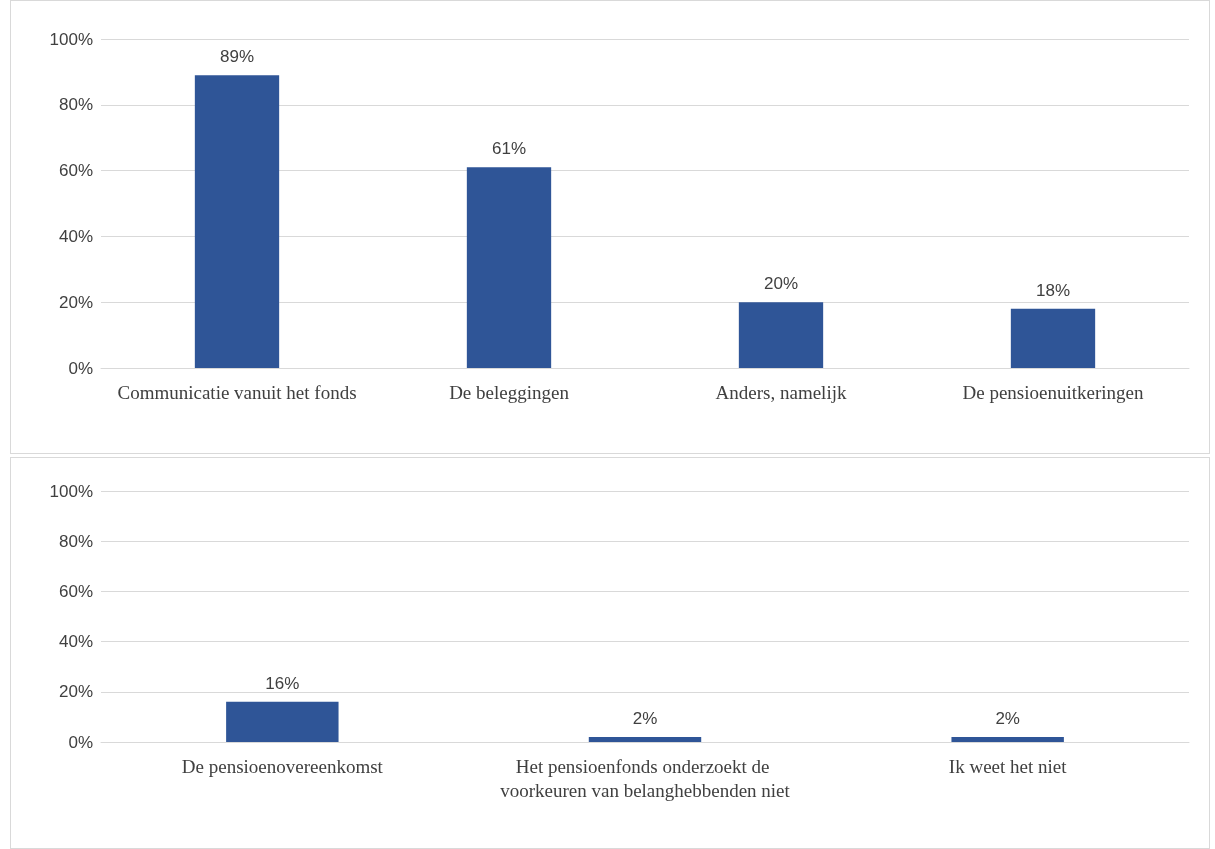  What do you see at coordinates (781, 284) in the screenshot?
I see `data-label: 20%` at bounding box center [781, 284].